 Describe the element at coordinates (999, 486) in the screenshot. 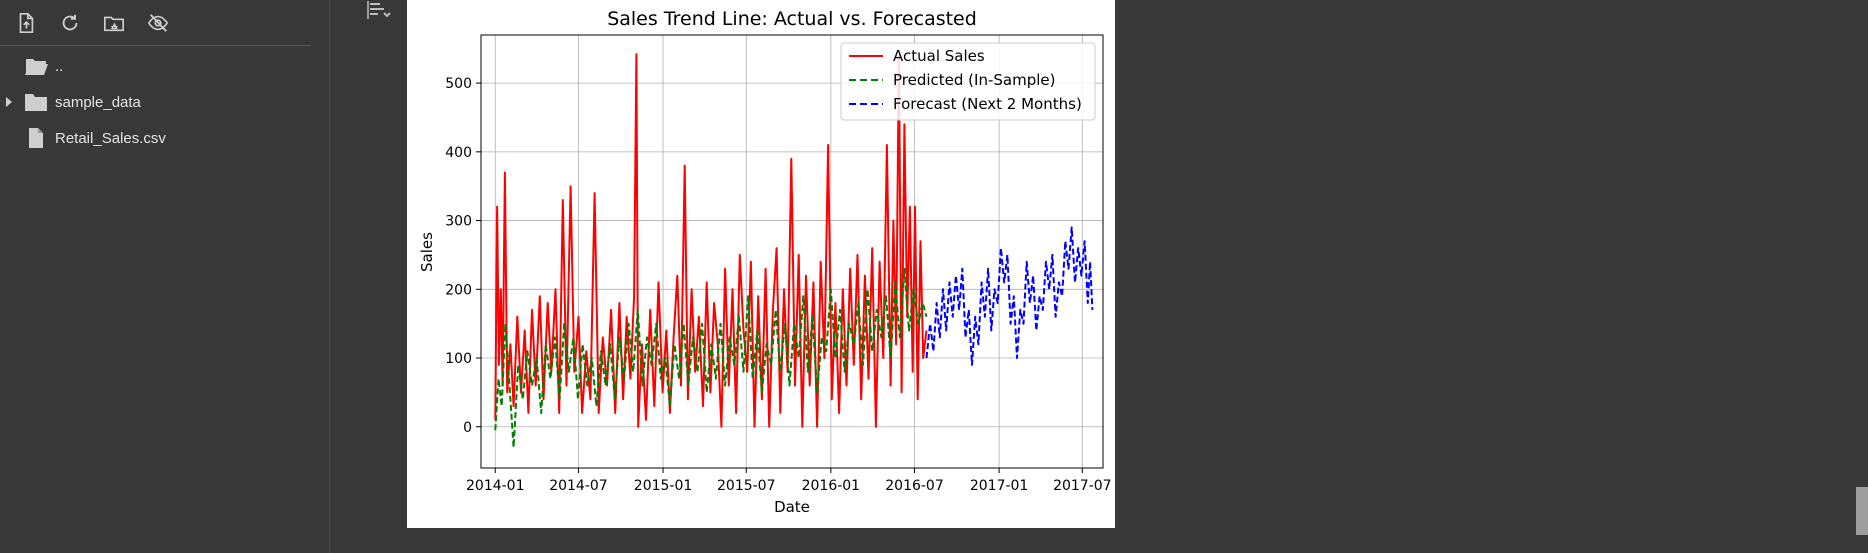

I see `x-tick-label: 2017-01` at that location.